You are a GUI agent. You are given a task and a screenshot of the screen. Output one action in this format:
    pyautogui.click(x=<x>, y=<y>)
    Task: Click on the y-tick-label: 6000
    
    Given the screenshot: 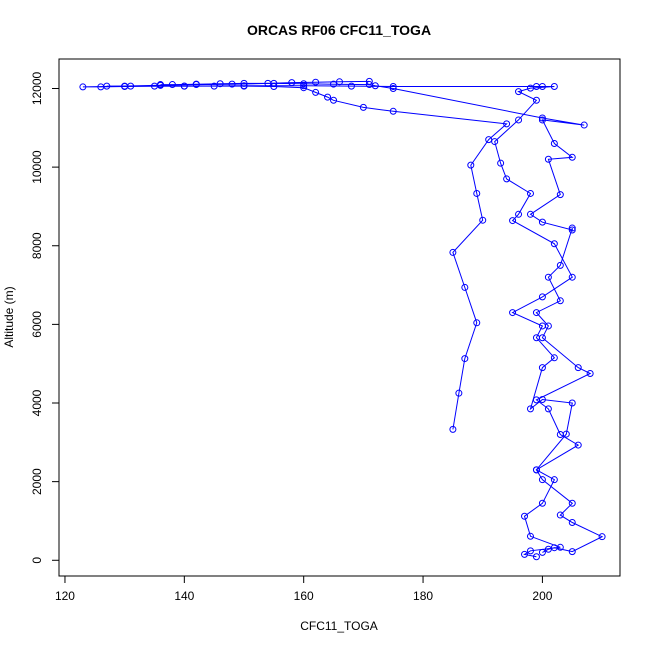 What is the action you would take?
    pyautogui.click(x=37, y=324)
    